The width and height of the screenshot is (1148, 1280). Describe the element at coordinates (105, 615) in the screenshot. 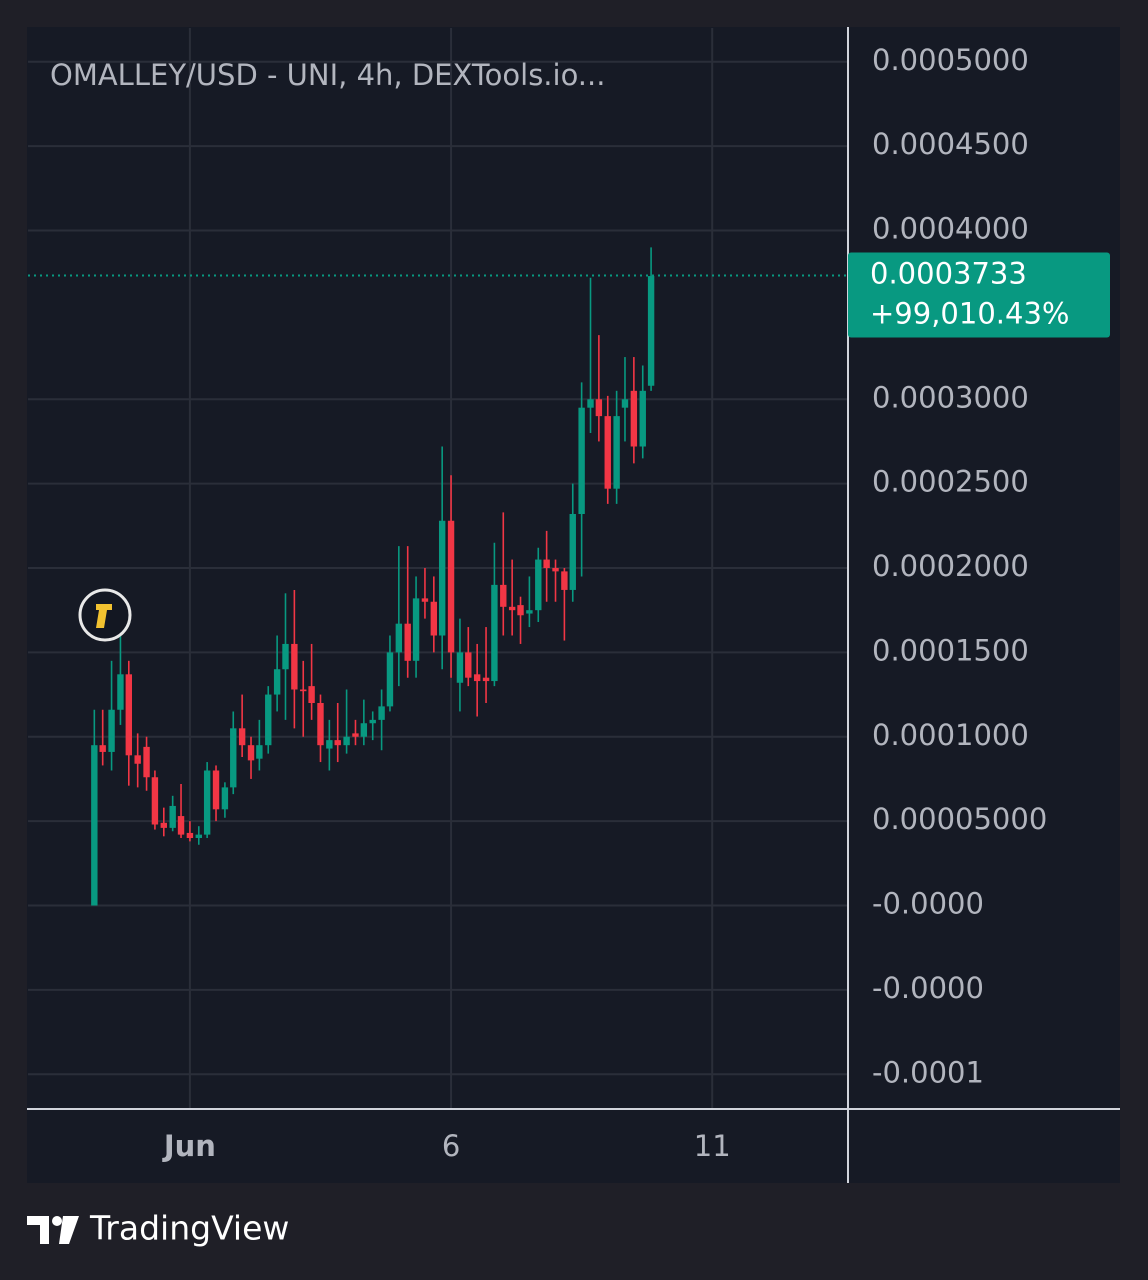

I see `event-marker` at that location.